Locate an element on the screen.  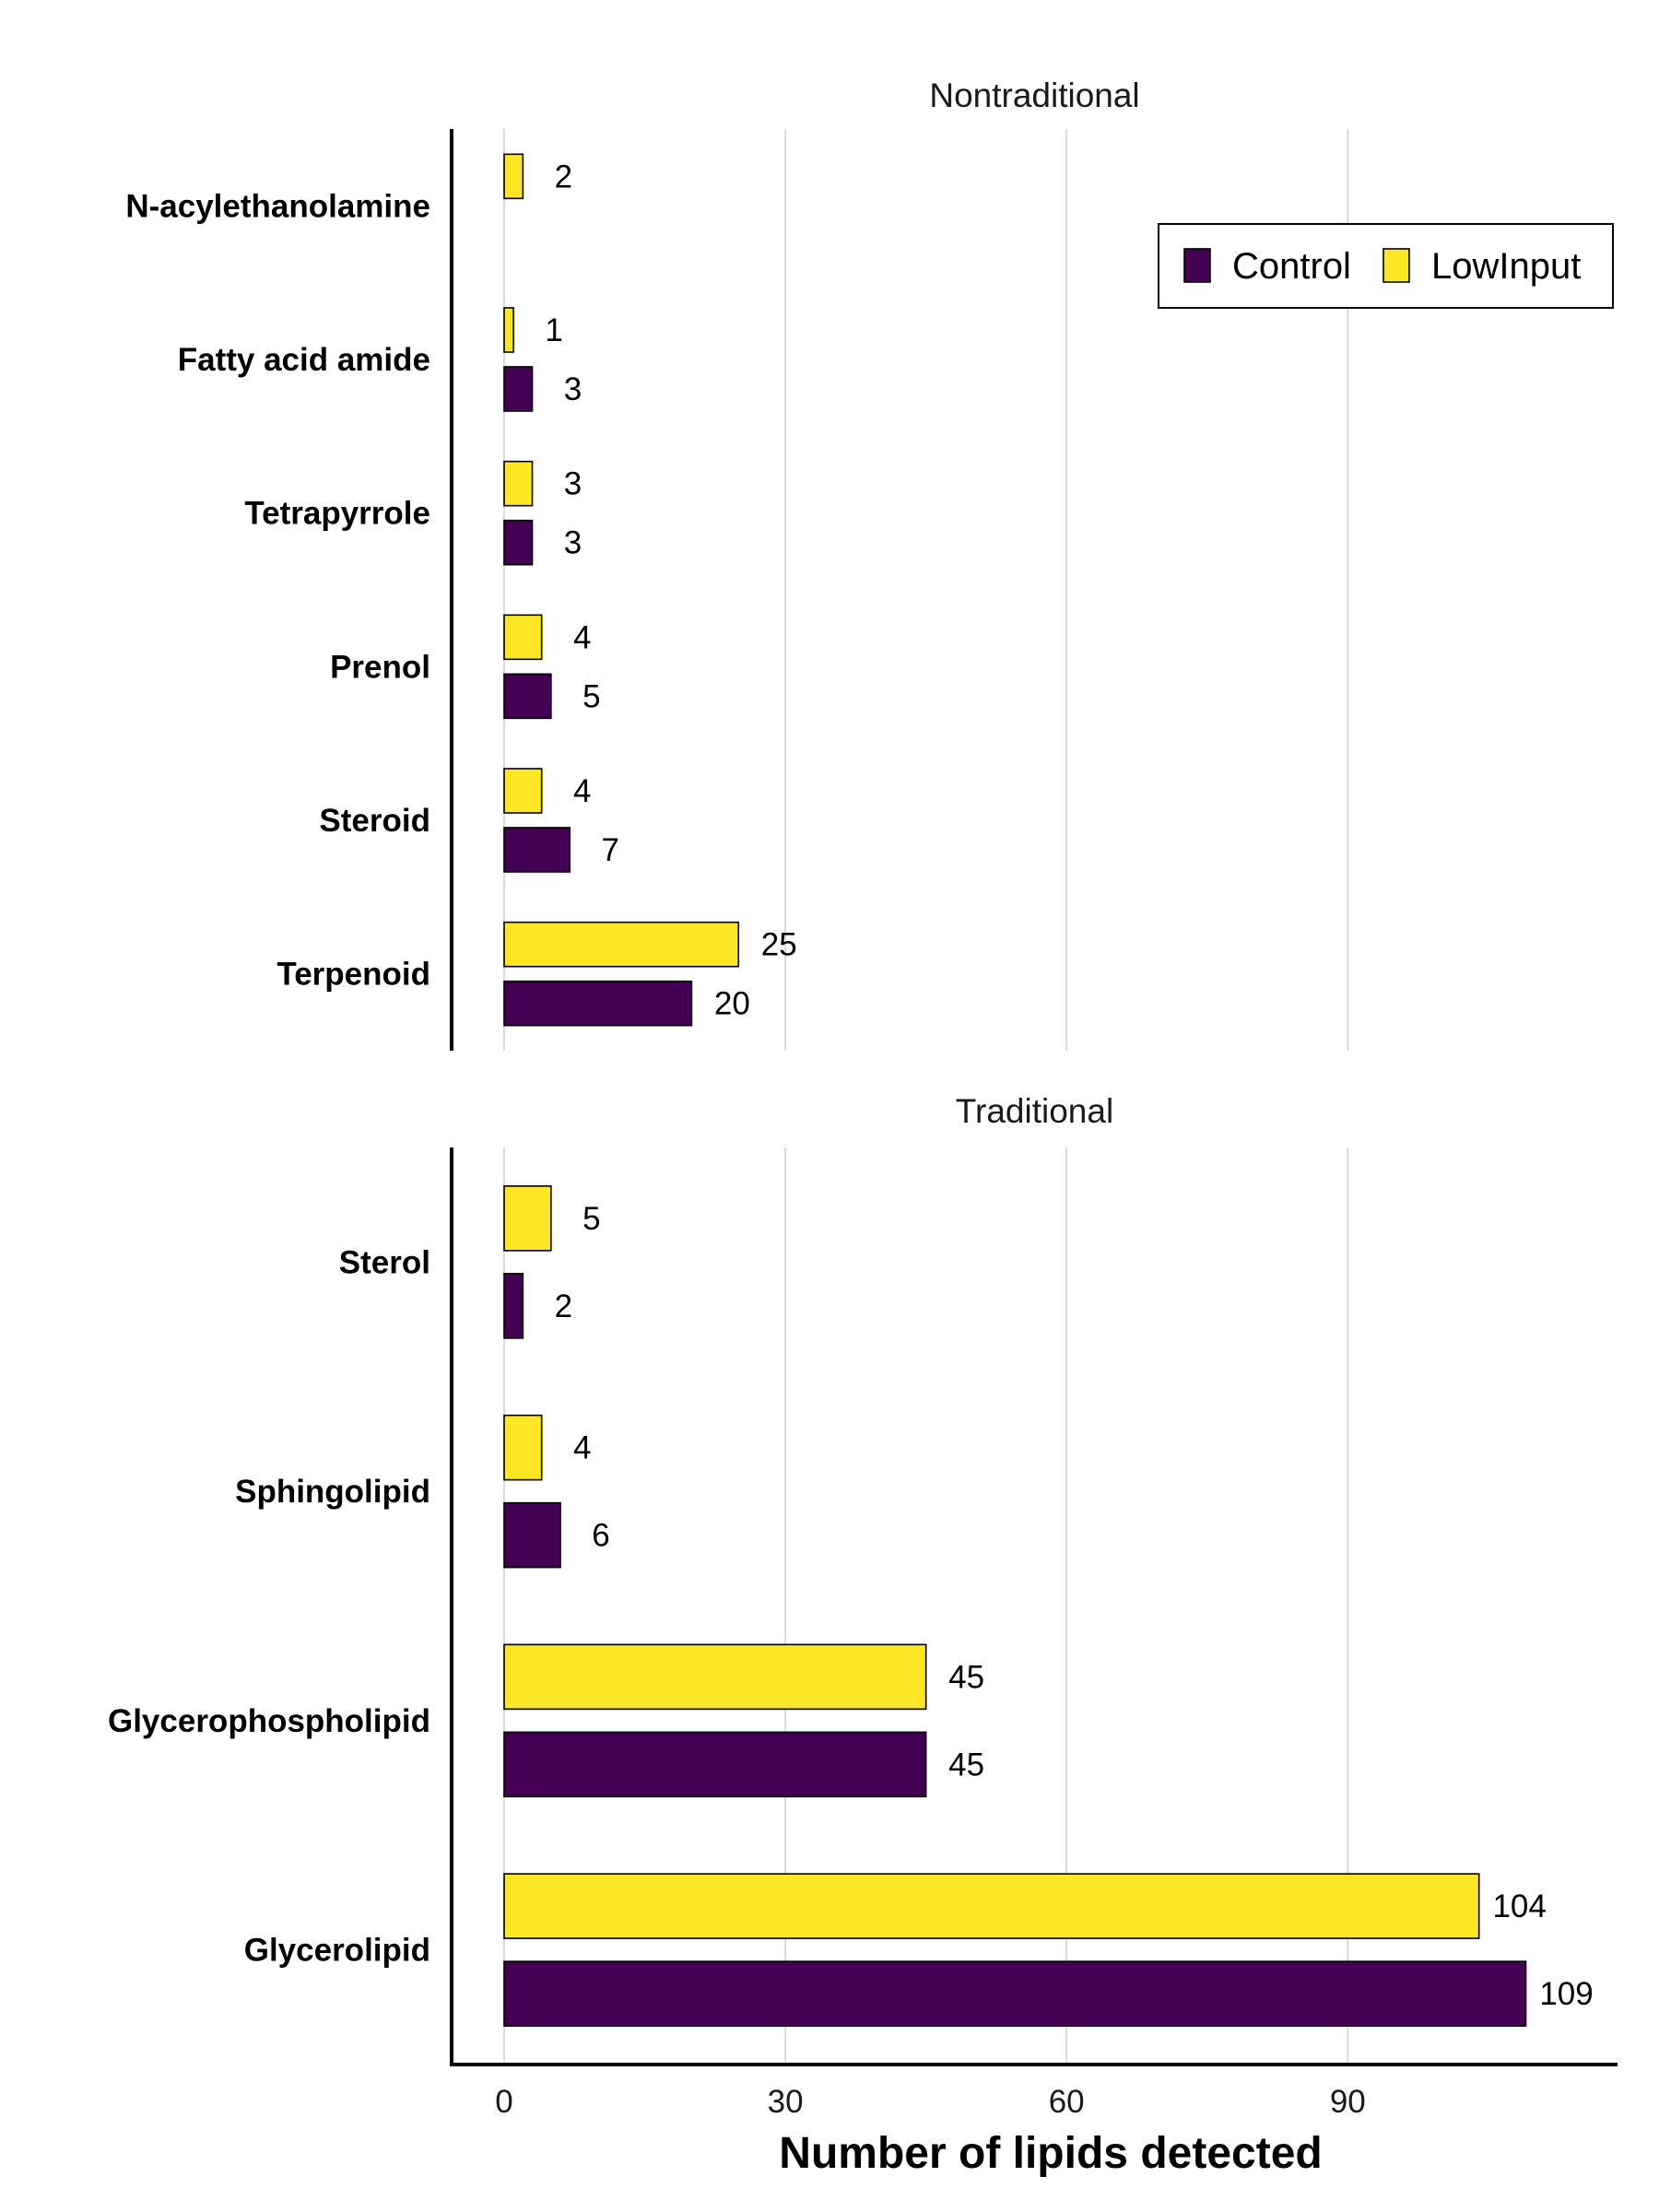
bar-traditional-glycerophospholipid-lowinput is located at coordinates (715, 1677).